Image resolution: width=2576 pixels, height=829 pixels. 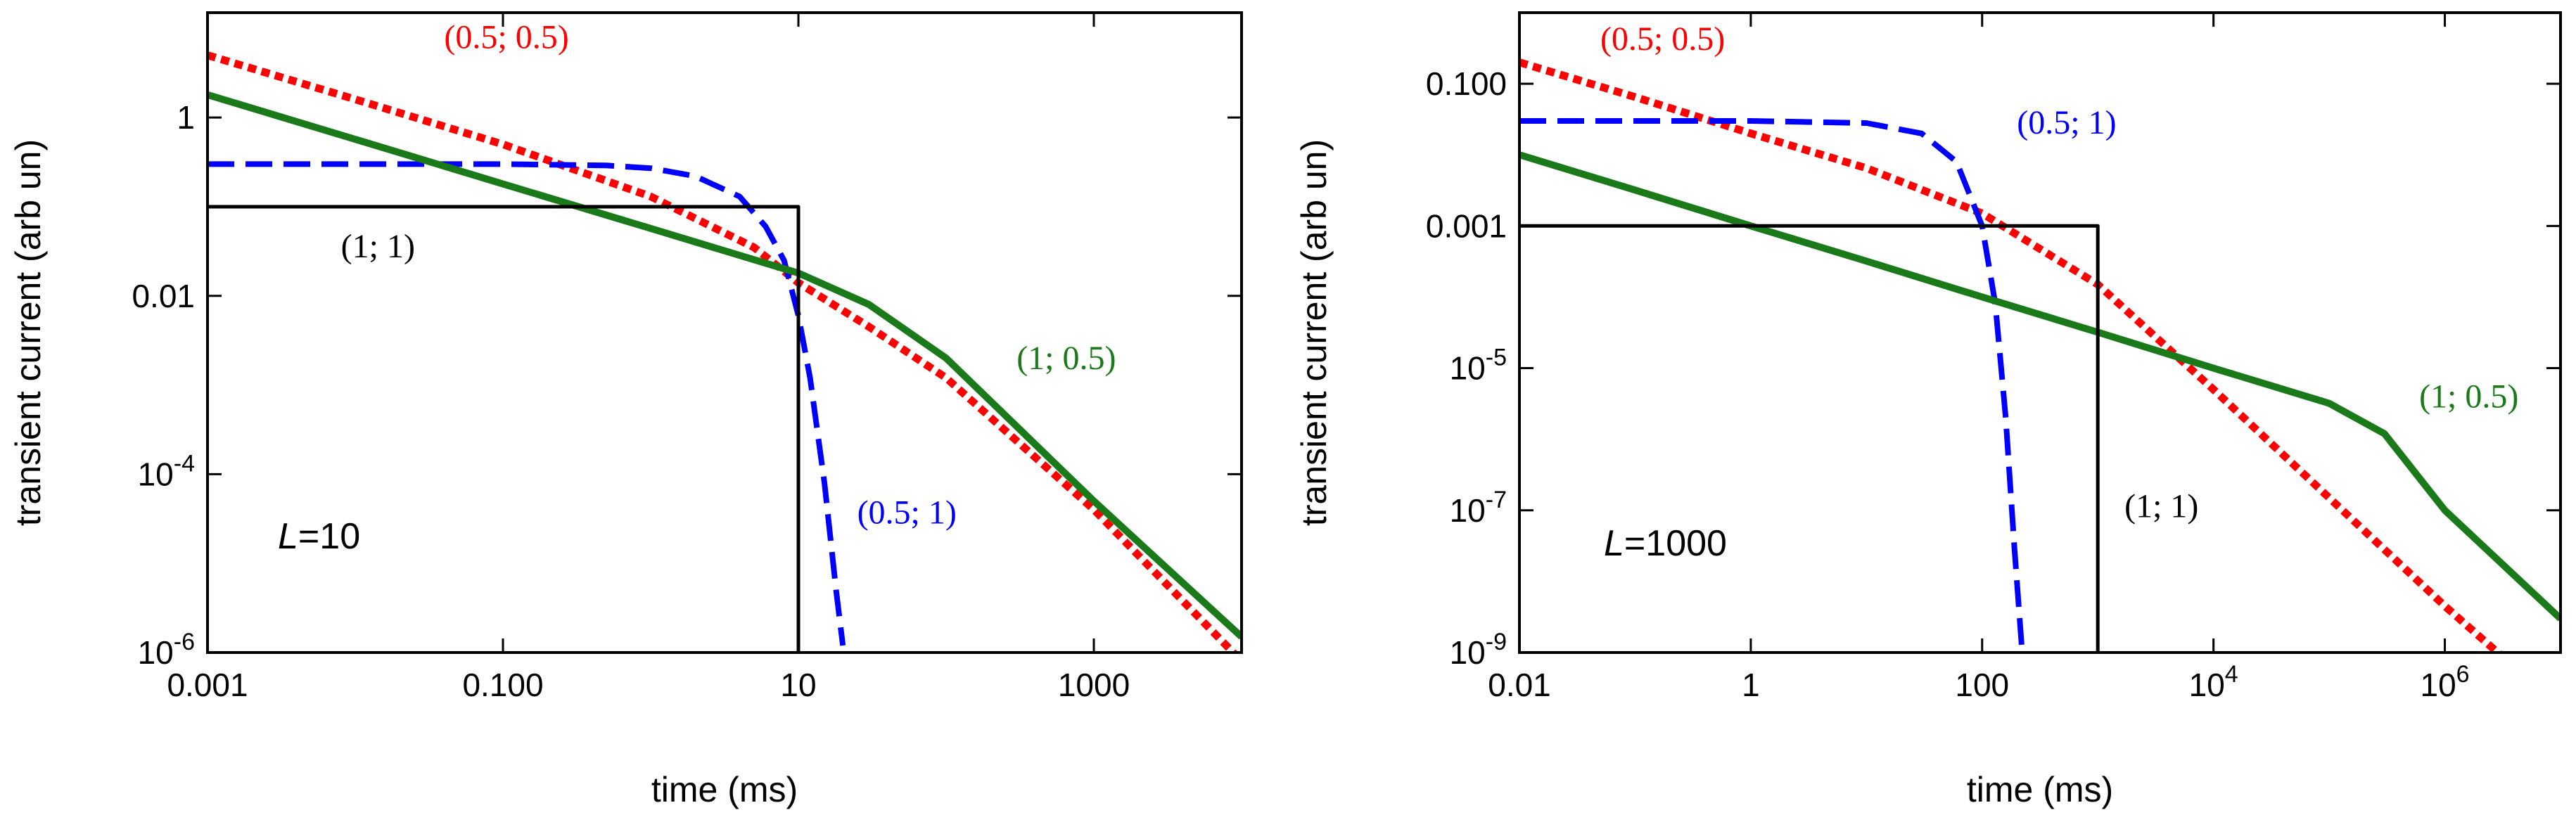 I want to click on y-tick-label: 0.001, so click(x=1466, y=225).